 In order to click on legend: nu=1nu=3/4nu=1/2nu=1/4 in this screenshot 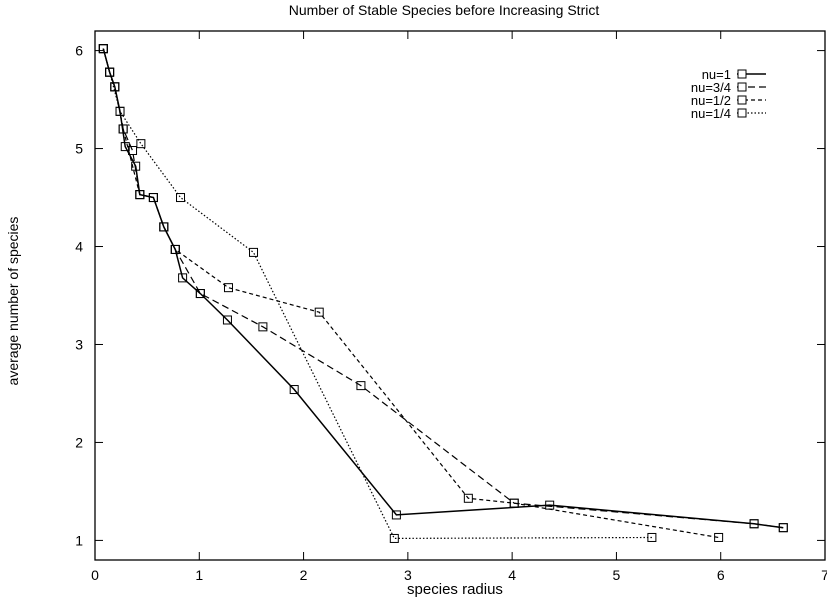, I will do `click(728, 94)`.